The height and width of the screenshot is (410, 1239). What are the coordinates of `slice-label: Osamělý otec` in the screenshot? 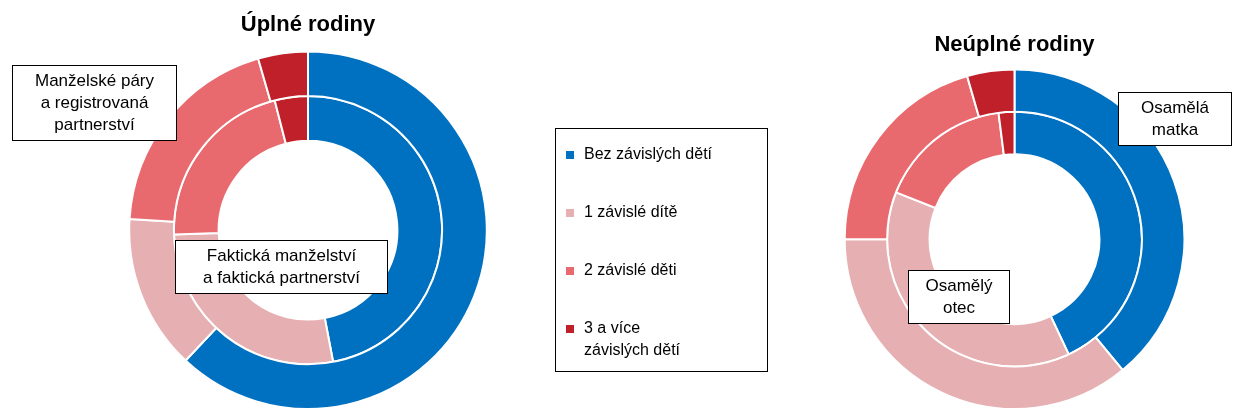 It's located at (959, 297).